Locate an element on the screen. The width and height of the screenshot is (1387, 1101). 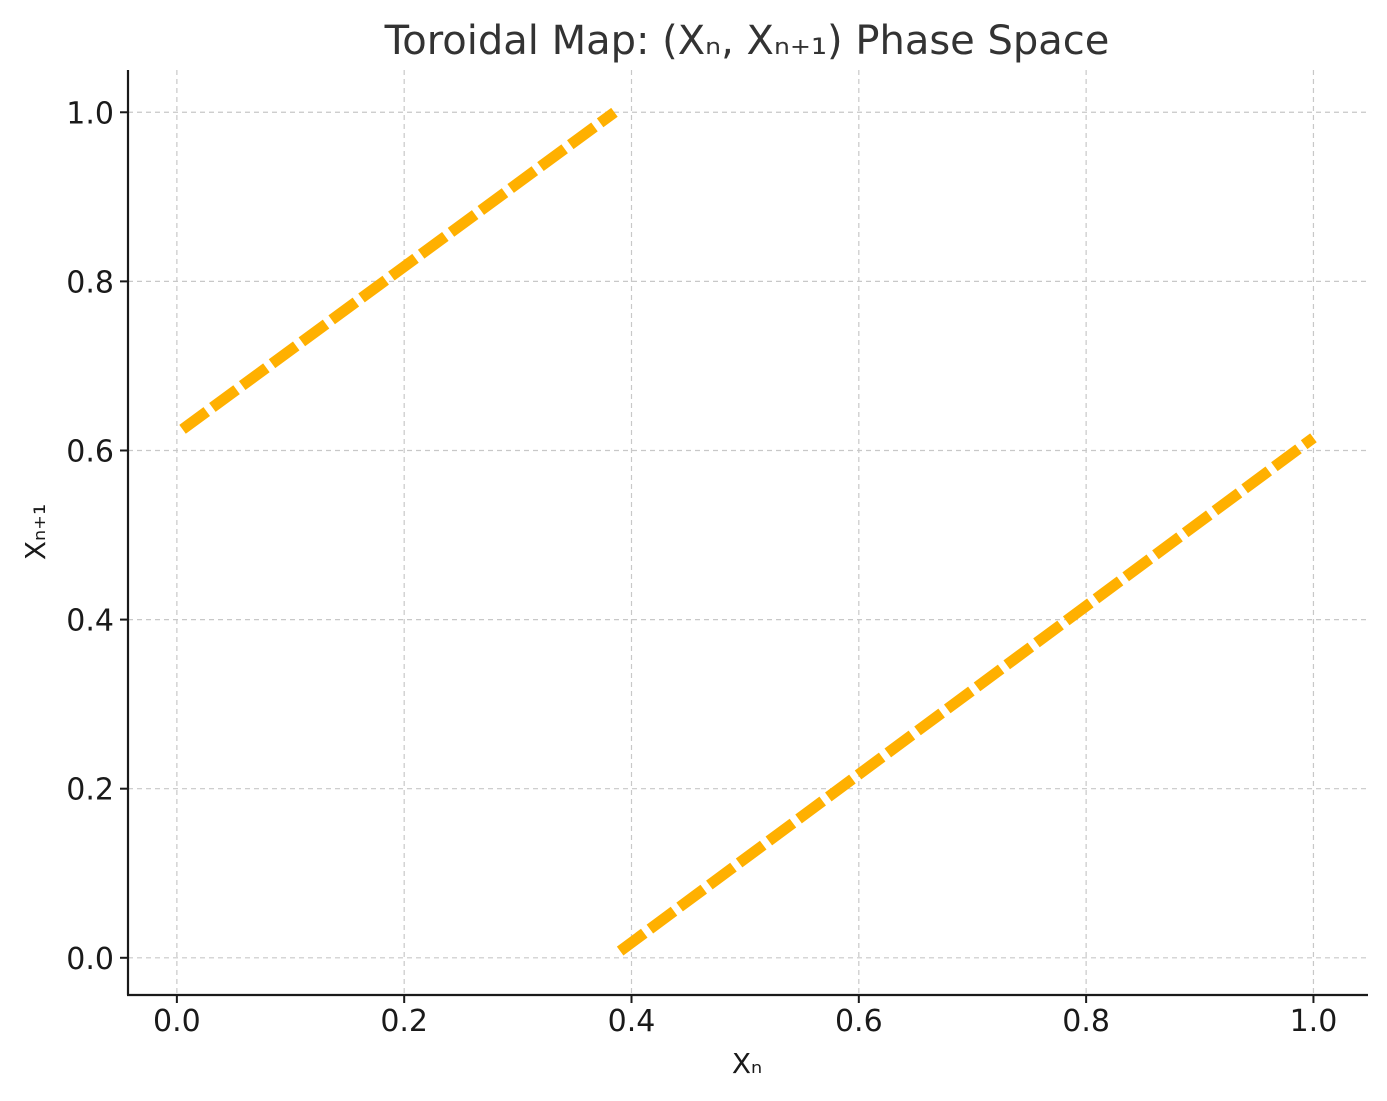
y-axis-label: Xₙ₊₁ is located at coordinates (35, 532).